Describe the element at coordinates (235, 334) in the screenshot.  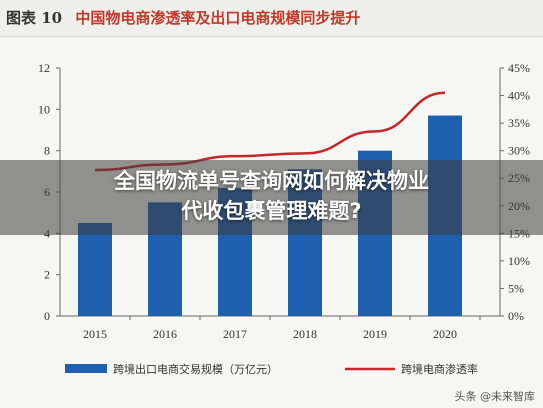
I see `x-tick-label: 2017` at that location.